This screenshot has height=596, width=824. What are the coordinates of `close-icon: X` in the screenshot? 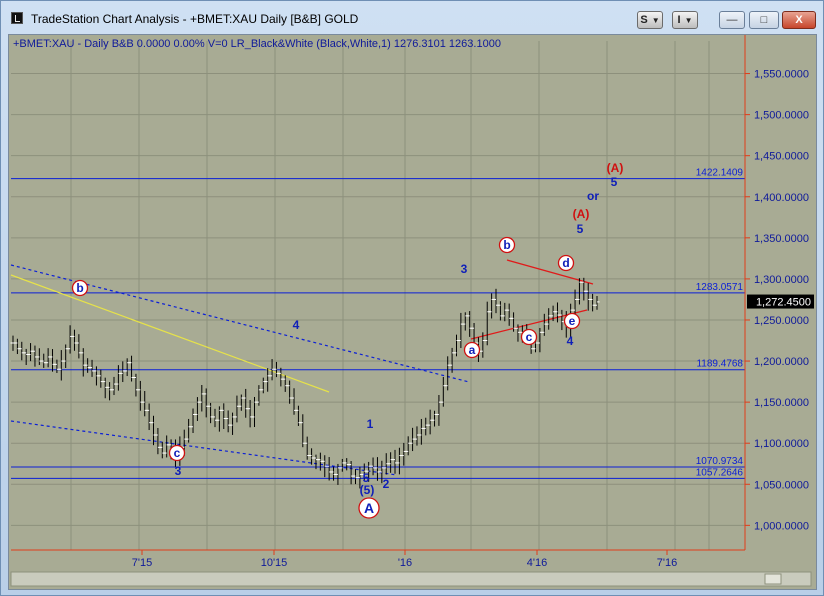 It's located at (799, 20).